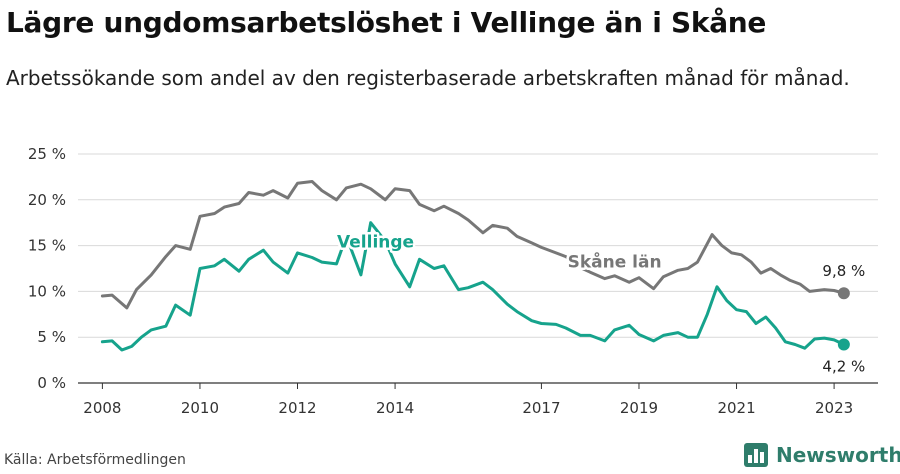  Describe the element at coordinates (200, 408) in the screenshot. I see `x-tick-label: 2010` at that location.